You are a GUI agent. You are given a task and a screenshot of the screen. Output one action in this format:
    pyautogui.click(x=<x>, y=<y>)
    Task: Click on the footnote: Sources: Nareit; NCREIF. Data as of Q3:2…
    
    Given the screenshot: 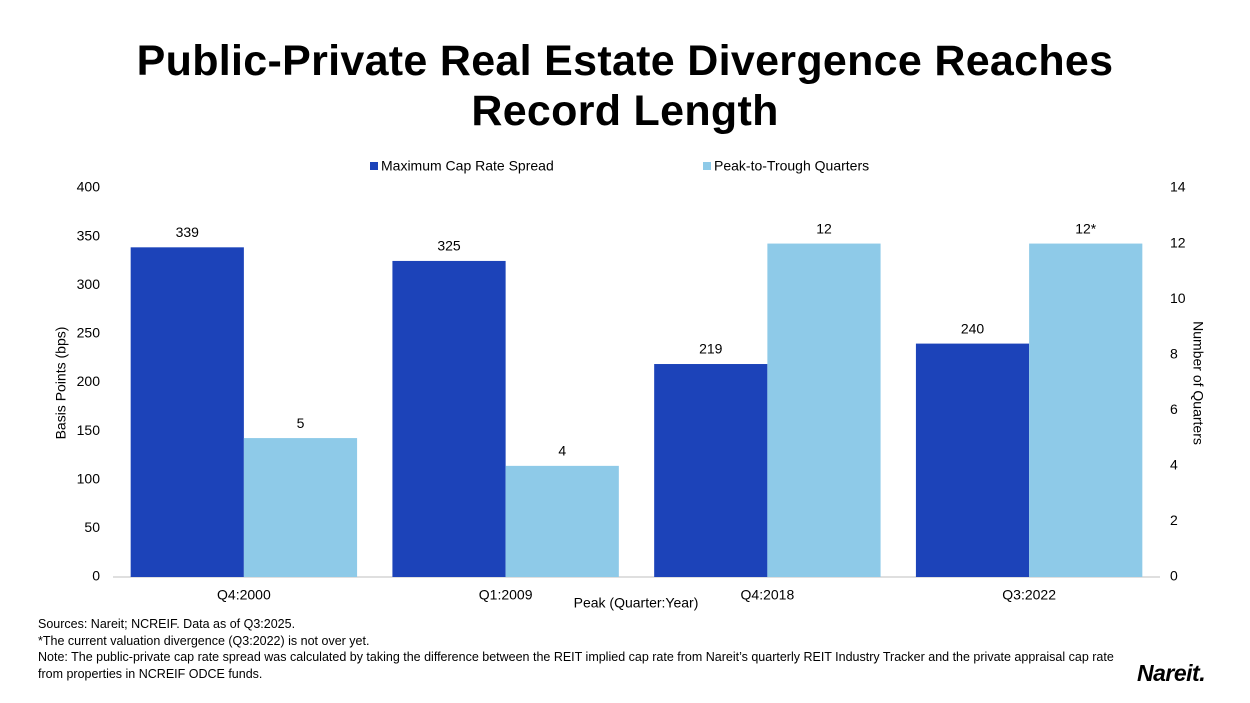 What is the action you would take?
    pyautogui.click(x=167, y=624)
    